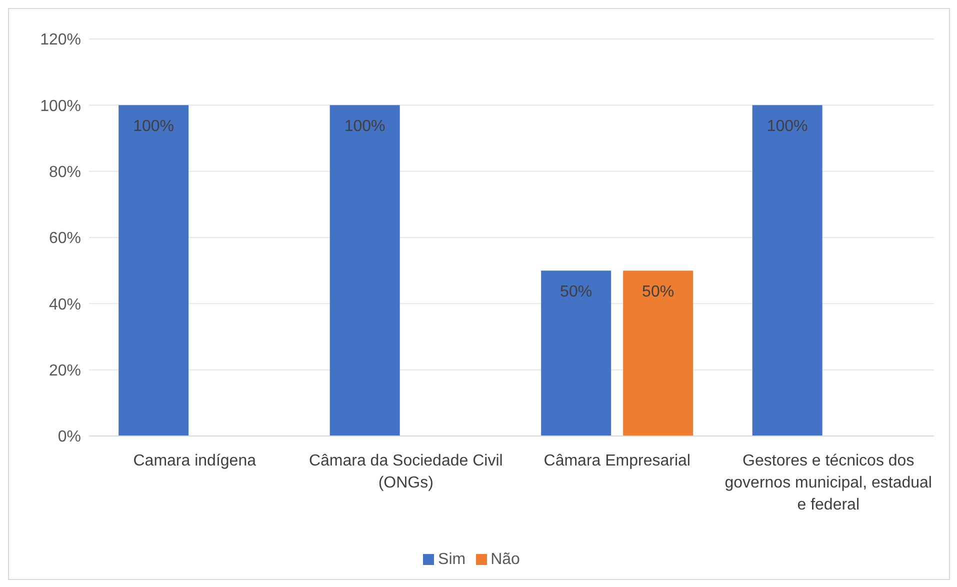  Describe the element at coordinates (64, 305) in the screenshot. I see `y-tick-label: 40%` at that location.